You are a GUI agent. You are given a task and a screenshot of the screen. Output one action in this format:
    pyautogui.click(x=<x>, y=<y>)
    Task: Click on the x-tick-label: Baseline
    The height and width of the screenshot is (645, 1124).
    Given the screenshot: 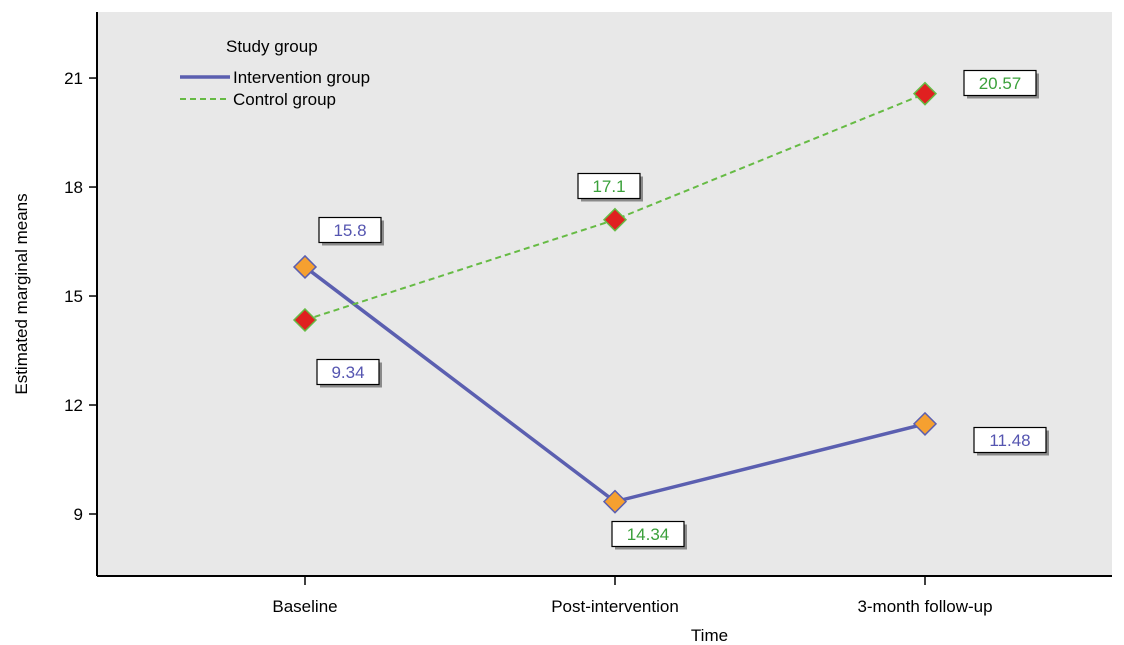 What is the action you would take?
    pyautogui.click(x=304, y=606)
    